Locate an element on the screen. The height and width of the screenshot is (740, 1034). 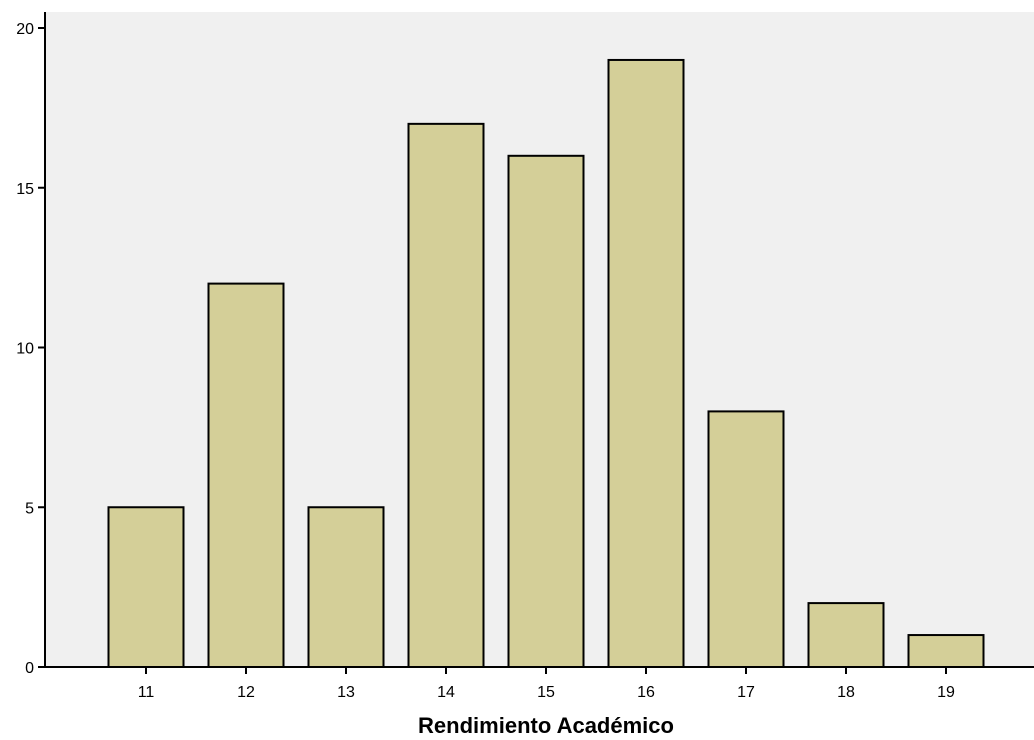
y-tick-label-5: 5 is located at coordinates (29, 508).